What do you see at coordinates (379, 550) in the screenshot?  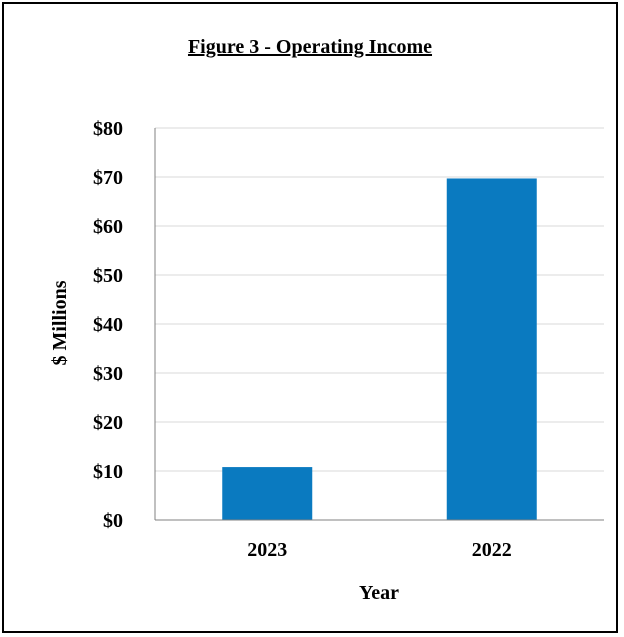 I see `x-tick-labels: 2023 2022` at bounding box center [379, 550].